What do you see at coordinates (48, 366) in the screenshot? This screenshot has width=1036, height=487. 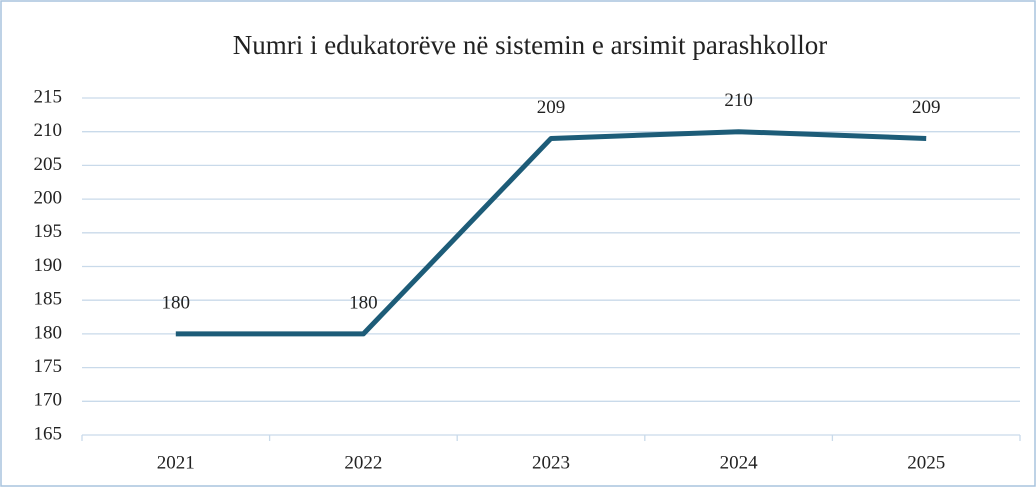 I see `y-tick-label: 175` at bounding box center [48, 366].